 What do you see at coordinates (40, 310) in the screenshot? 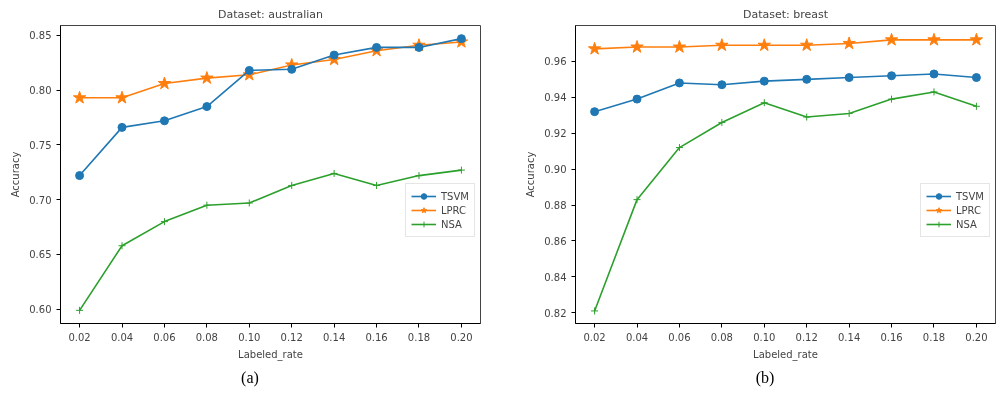
I see `y-tick-label: 0.60` at bounding box center [40, 310].